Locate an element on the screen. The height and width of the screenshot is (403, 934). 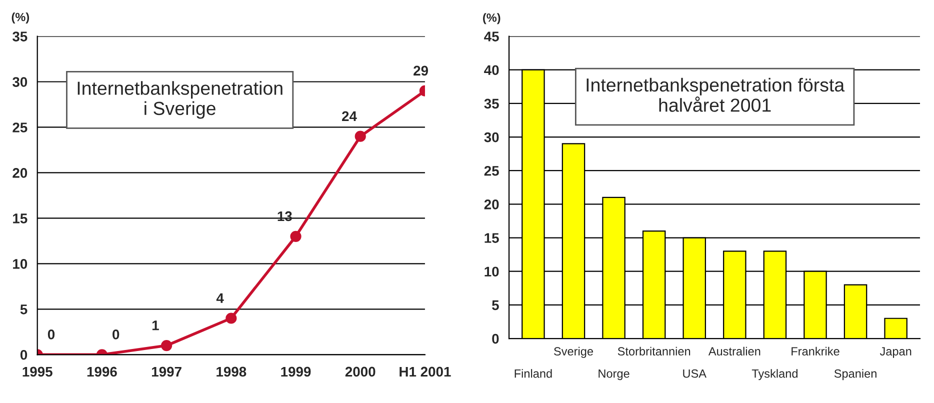
y-tick-label: 40 is located at coordinates (491, 70).